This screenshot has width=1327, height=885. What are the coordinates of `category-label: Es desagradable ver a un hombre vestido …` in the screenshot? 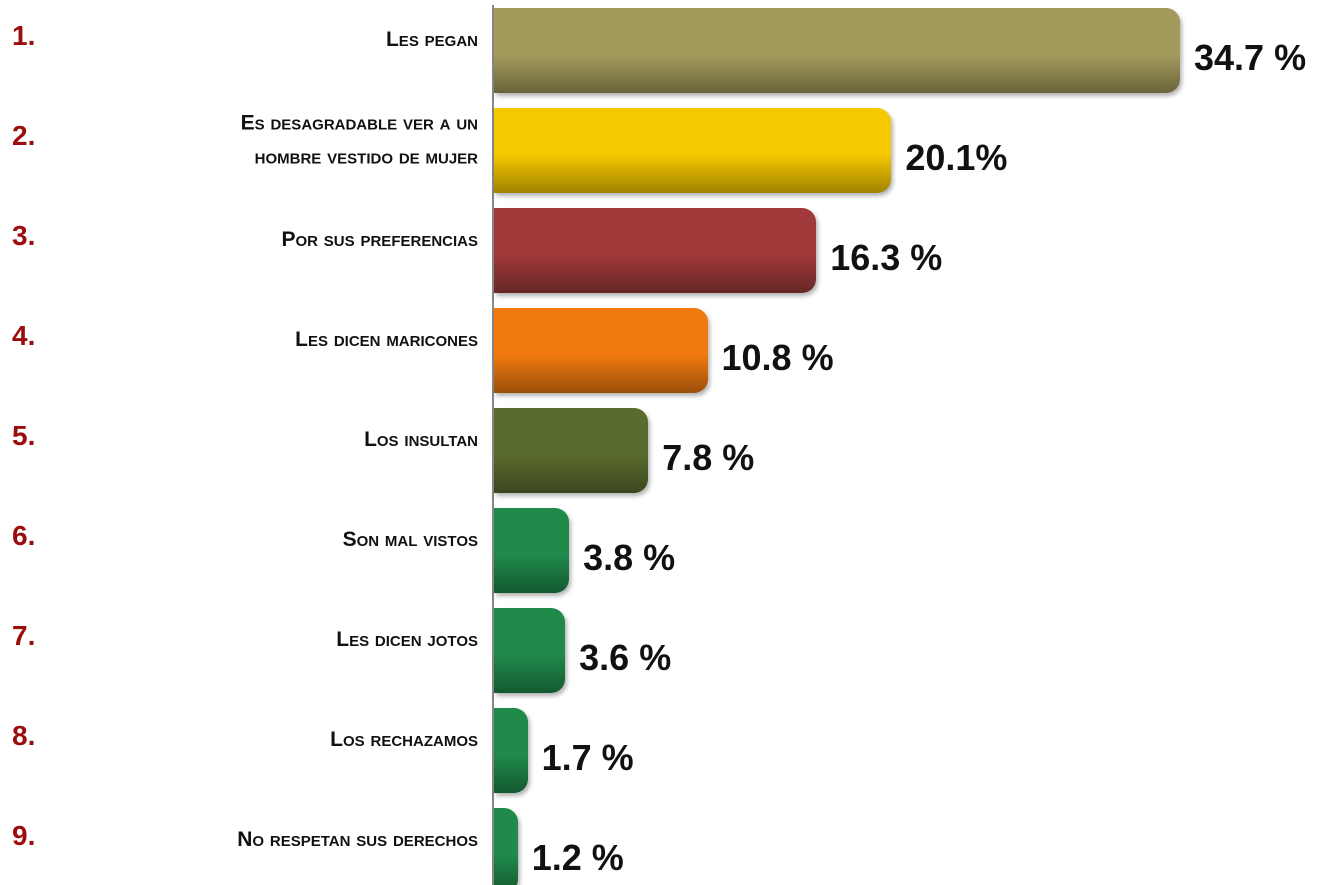 It's located at (359, 139).